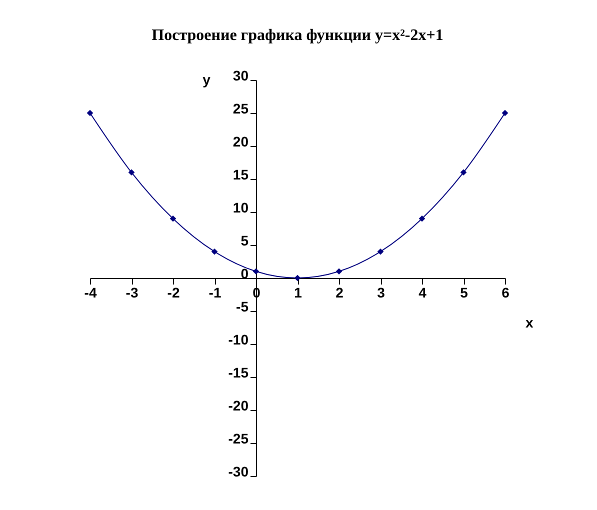 Image resolution: width=597 pixels, height=510 pixels. What do you see at coordinates (173, 292) in the screenshot?
I see `x-tick-label: -2` at bounding box center [173, 292].